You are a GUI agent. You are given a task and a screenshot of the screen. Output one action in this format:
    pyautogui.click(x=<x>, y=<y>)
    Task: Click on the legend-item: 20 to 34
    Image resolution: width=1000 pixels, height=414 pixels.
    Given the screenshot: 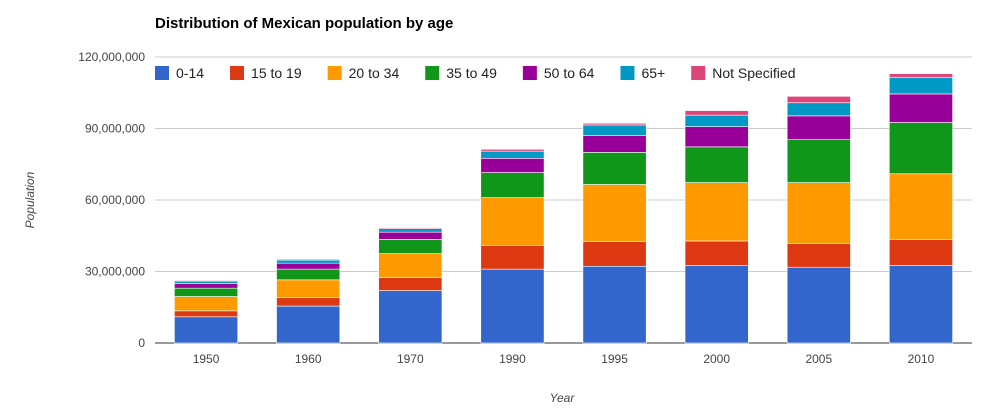 What is the action you would take?
    pyautogui.click(x=363, y=73)
    